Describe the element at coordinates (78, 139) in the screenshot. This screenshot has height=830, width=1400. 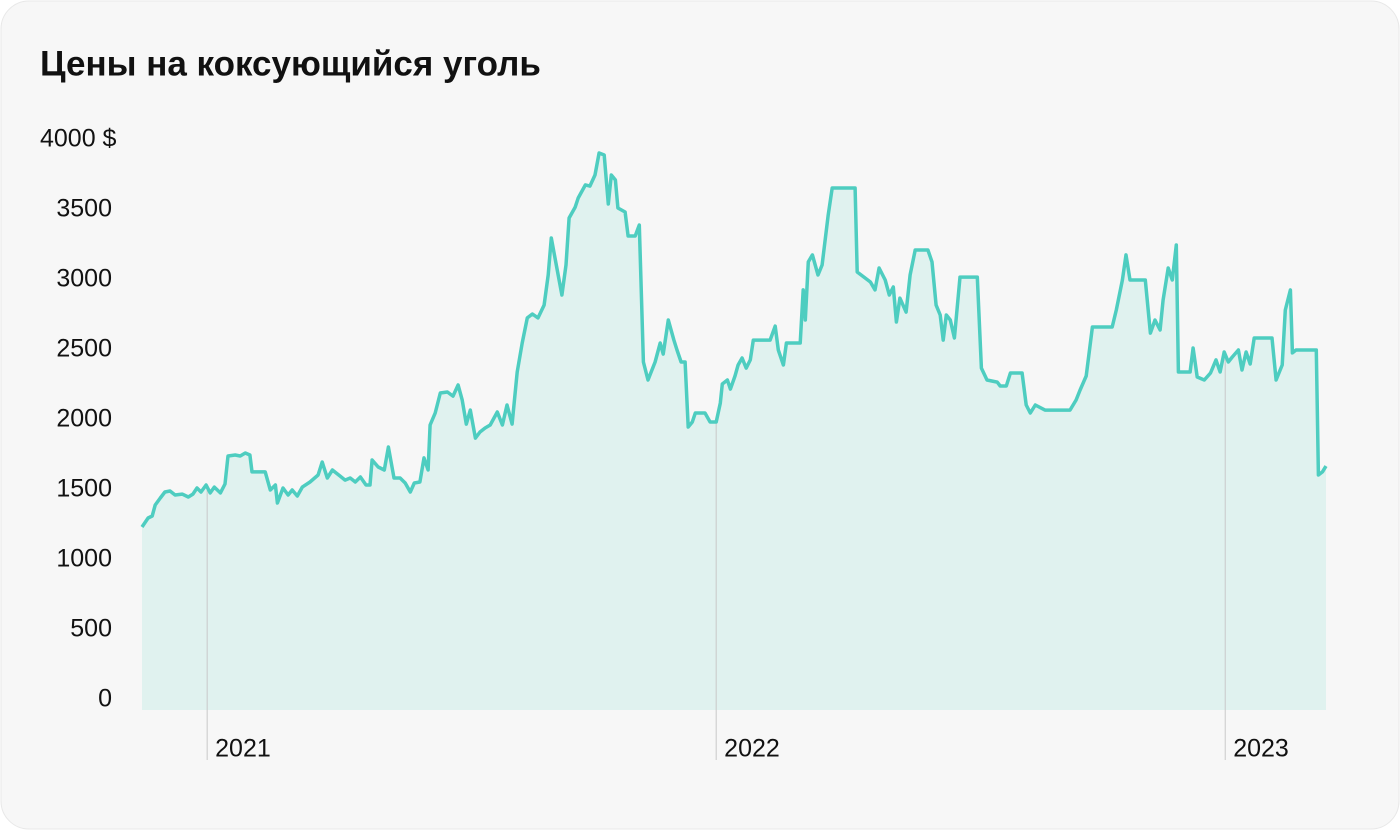
I see `y-tick-label: 4000 $` at that location.